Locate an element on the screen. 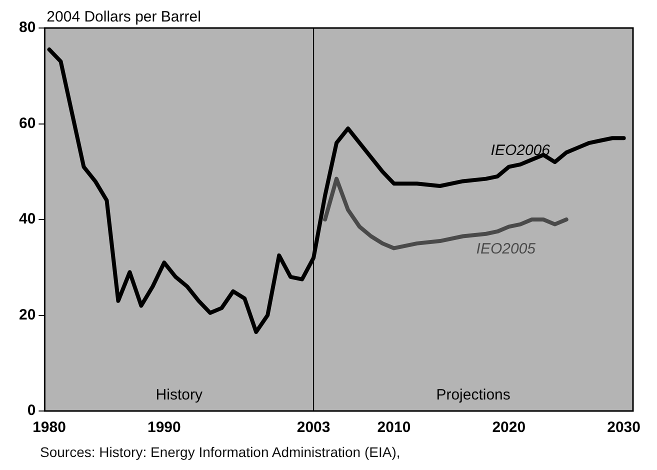  x-tick-label: 2030 is located at coordinates (623, 427).